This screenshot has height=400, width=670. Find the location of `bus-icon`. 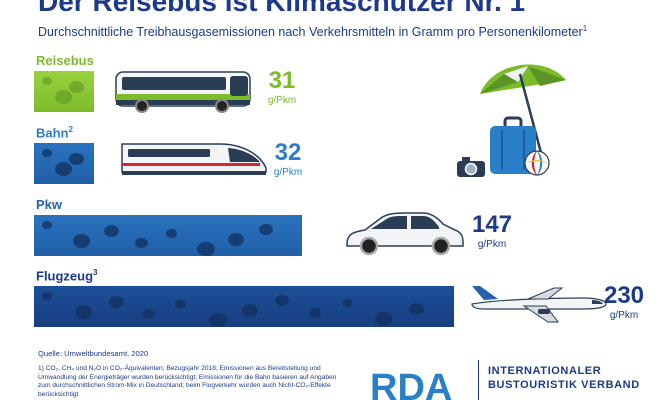

bus-icon is located at coordinates (183, 92).